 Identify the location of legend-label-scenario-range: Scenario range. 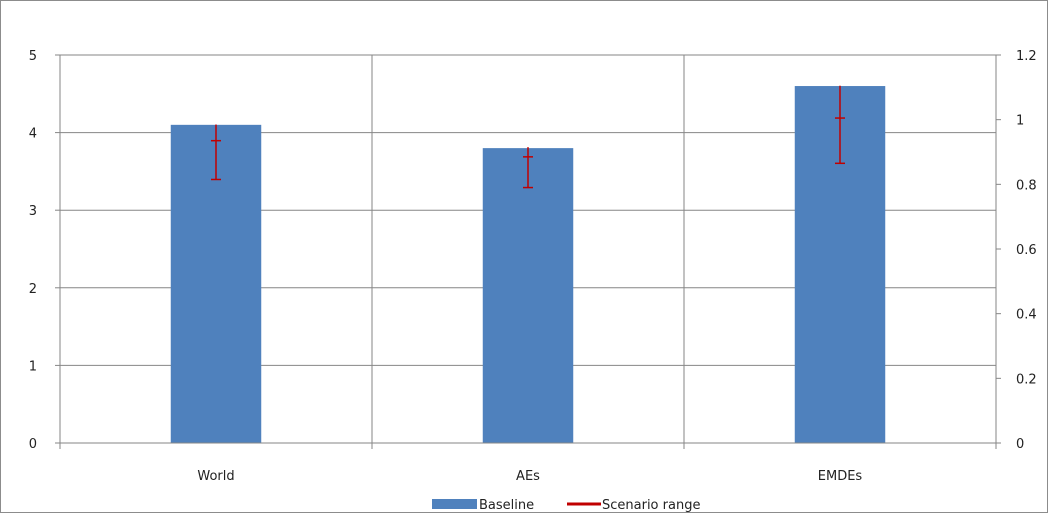
(651, 505).